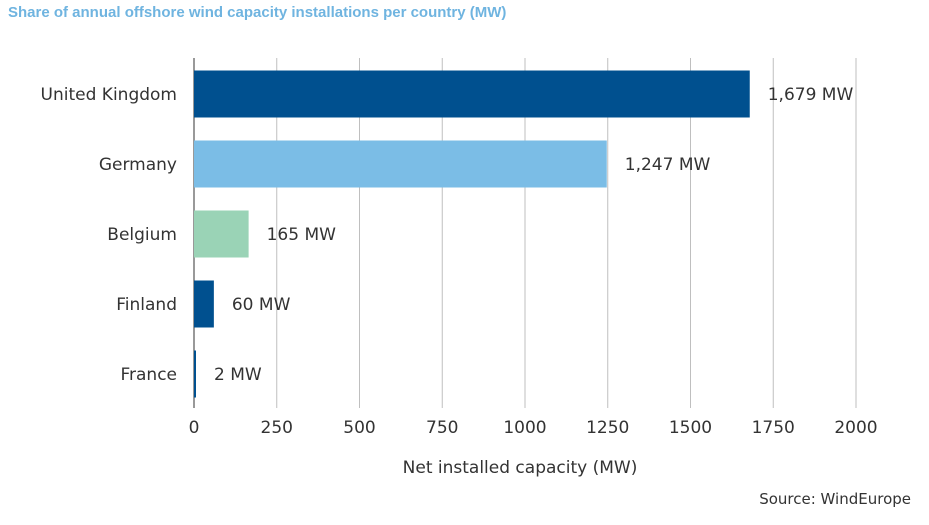 Image resolution: width=929 pixels, height=525 pixels. What do you see at coordinates (520, 468) in the screenshot?
I see `x-axis-label: Net installed capacity (MW)` at bounding box center [520, 468].